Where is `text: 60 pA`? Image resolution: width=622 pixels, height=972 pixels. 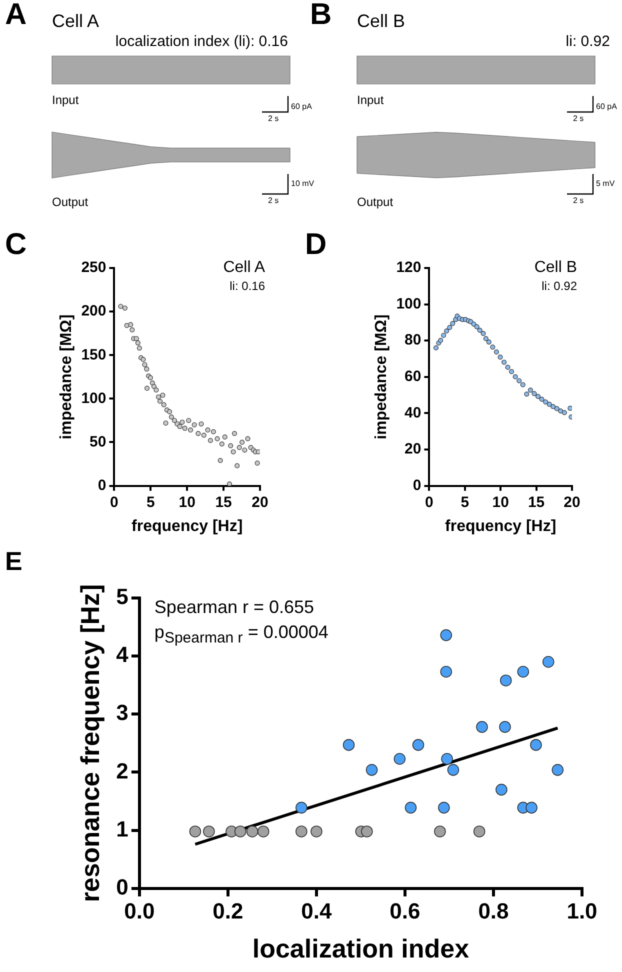 text: 60 pA is located at coordinates (606, 106).